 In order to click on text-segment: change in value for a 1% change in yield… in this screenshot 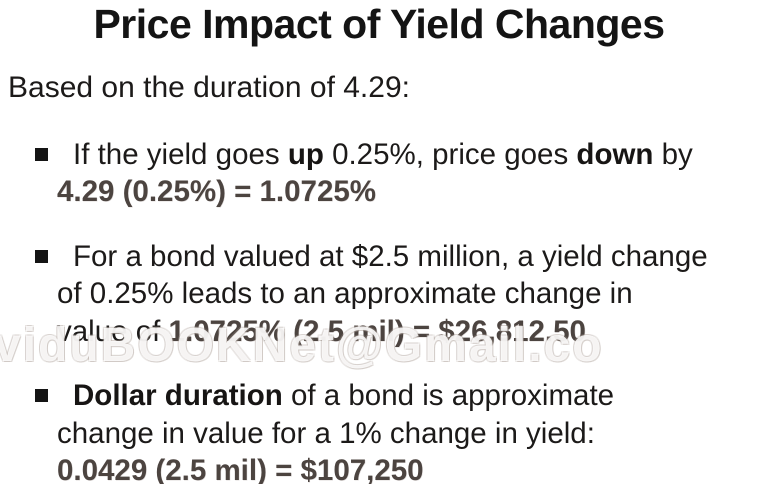, I will do `click(326, 433)`.